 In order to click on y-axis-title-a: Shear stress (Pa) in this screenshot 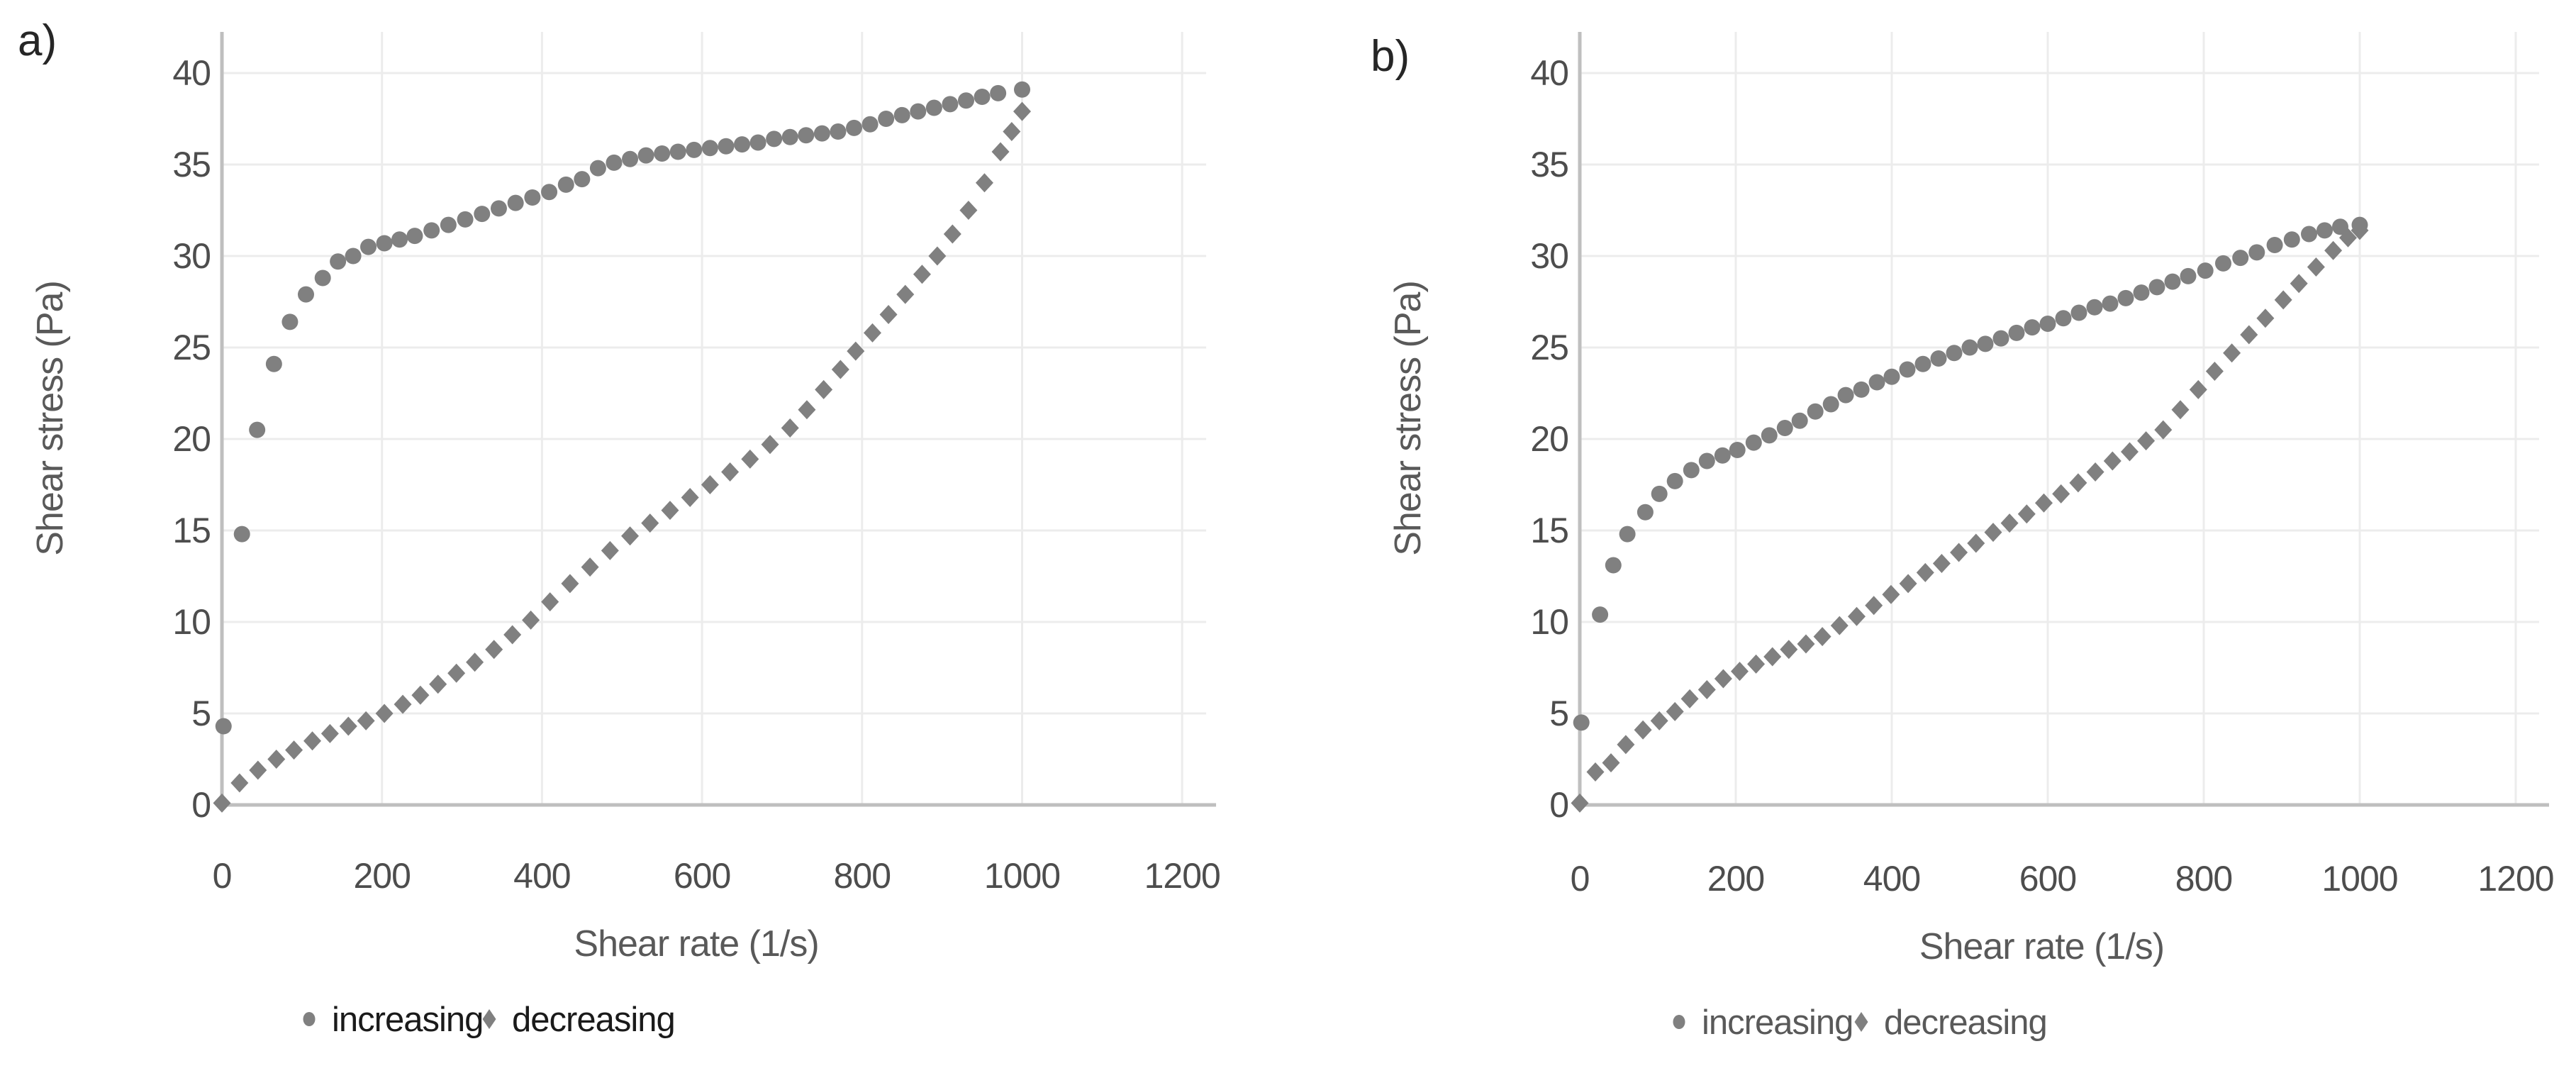, I will do `click(50, 419)`.